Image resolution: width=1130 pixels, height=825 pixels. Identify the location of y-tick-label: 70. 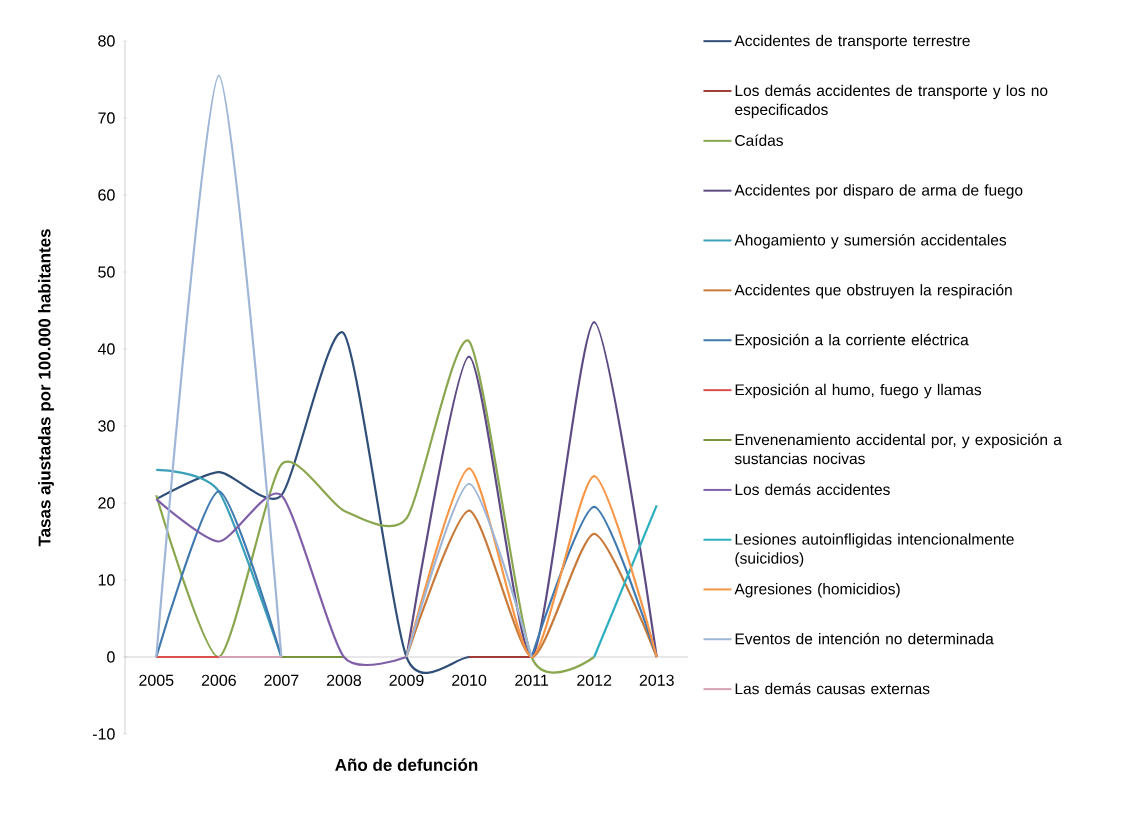
(106, 118).